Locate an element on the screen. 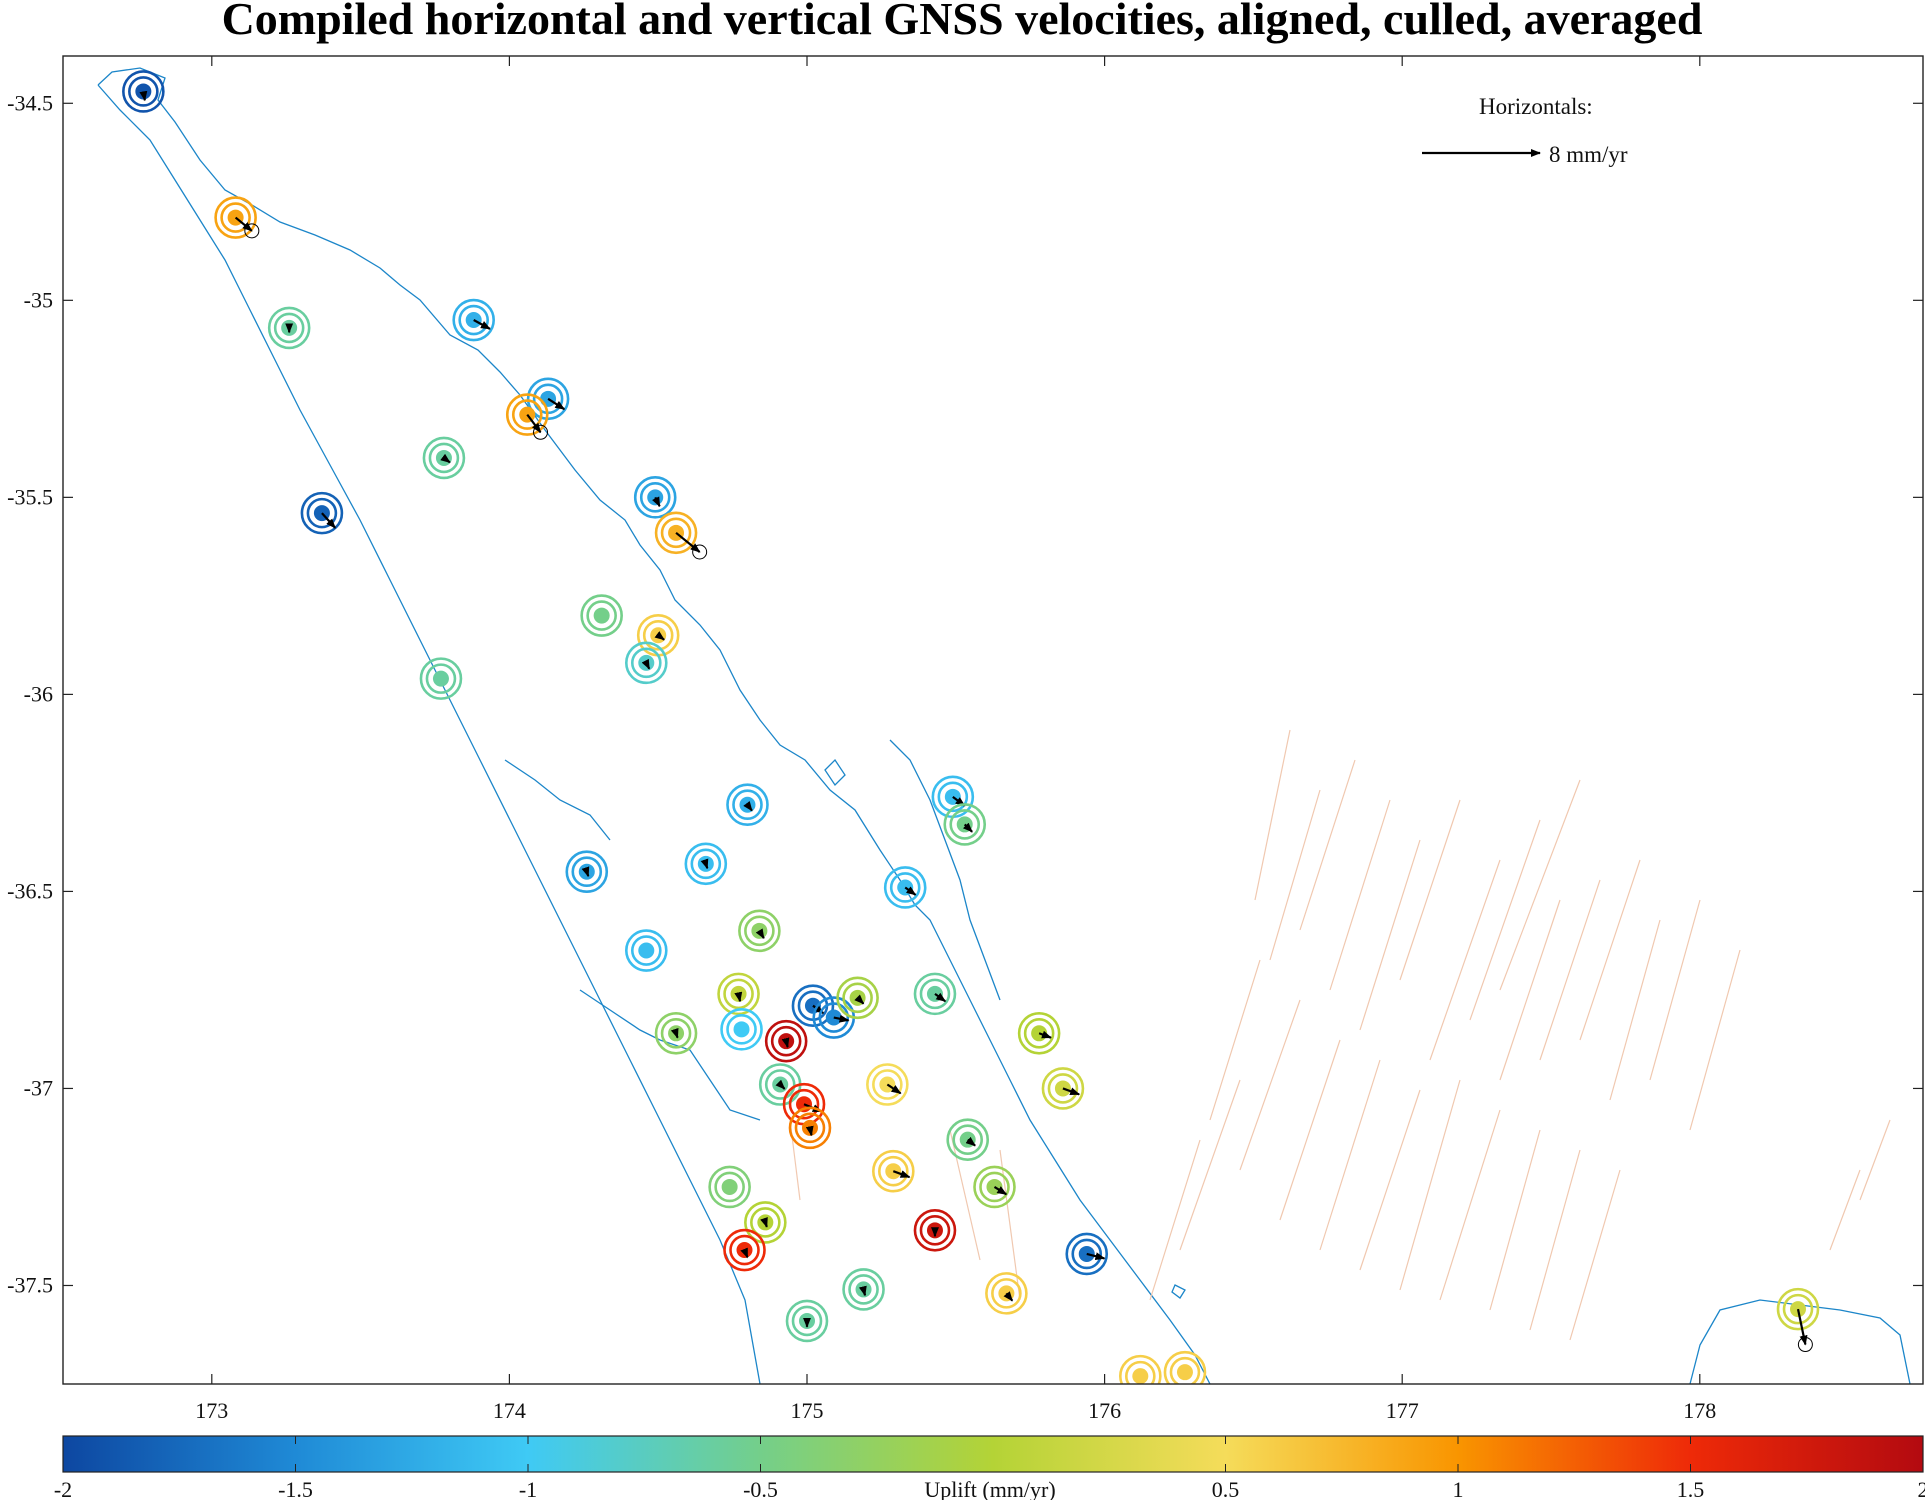 The width and height of the screenshot is (1925, 1500). y-tick-label: -35 is located at coordinates (38, 299).